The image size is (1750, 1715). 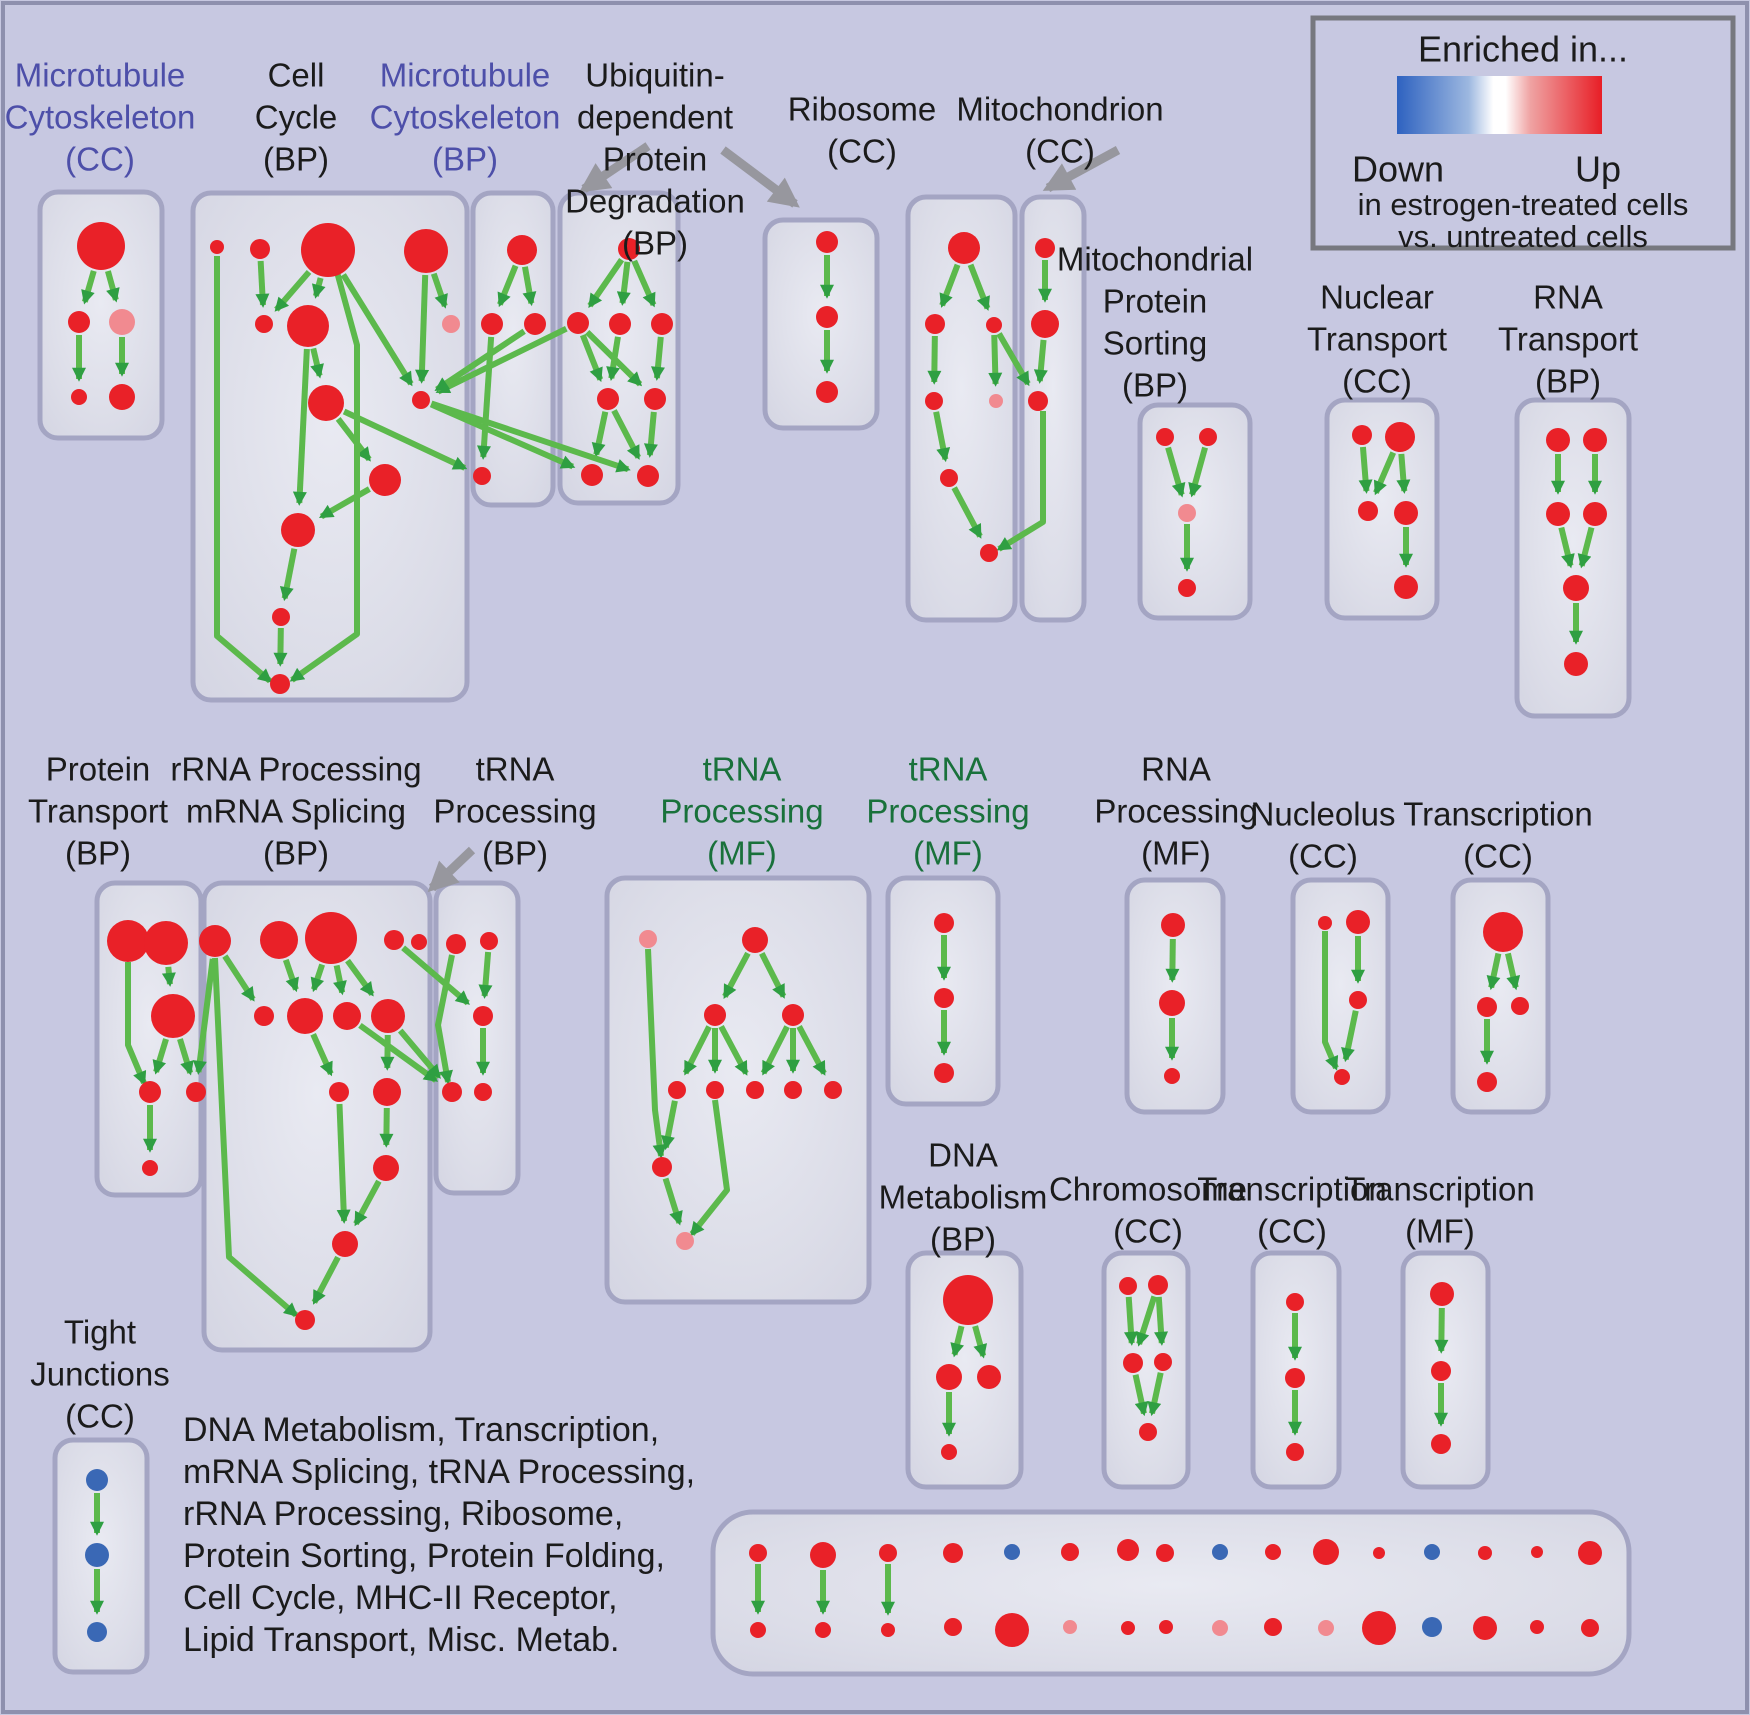 What do you see at coordinates (1292, 1189) in the screenshot?
I see `cluster-label-transcription-cc-row3: Transcription` at bounding box center [1292, 1189].